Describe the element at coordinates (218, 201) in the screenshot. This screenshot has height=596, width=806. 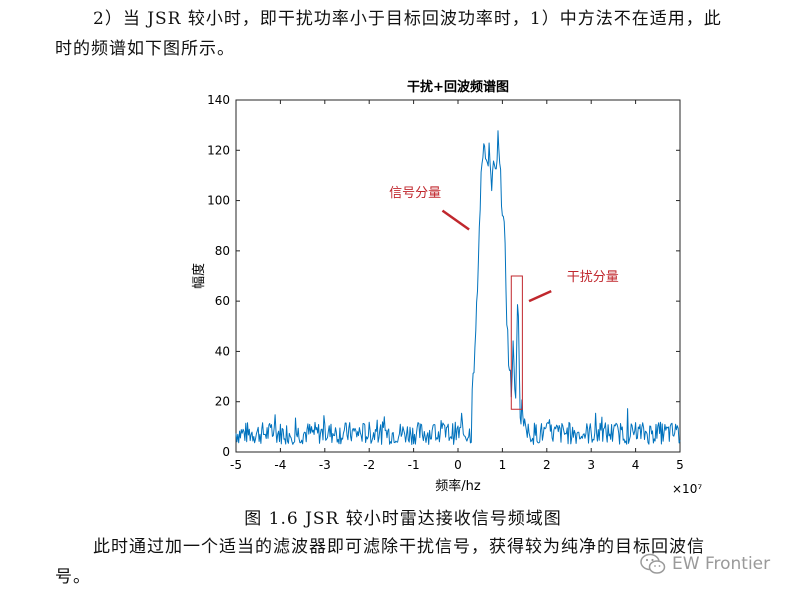
I see `y-tick-label: 100` at that location.